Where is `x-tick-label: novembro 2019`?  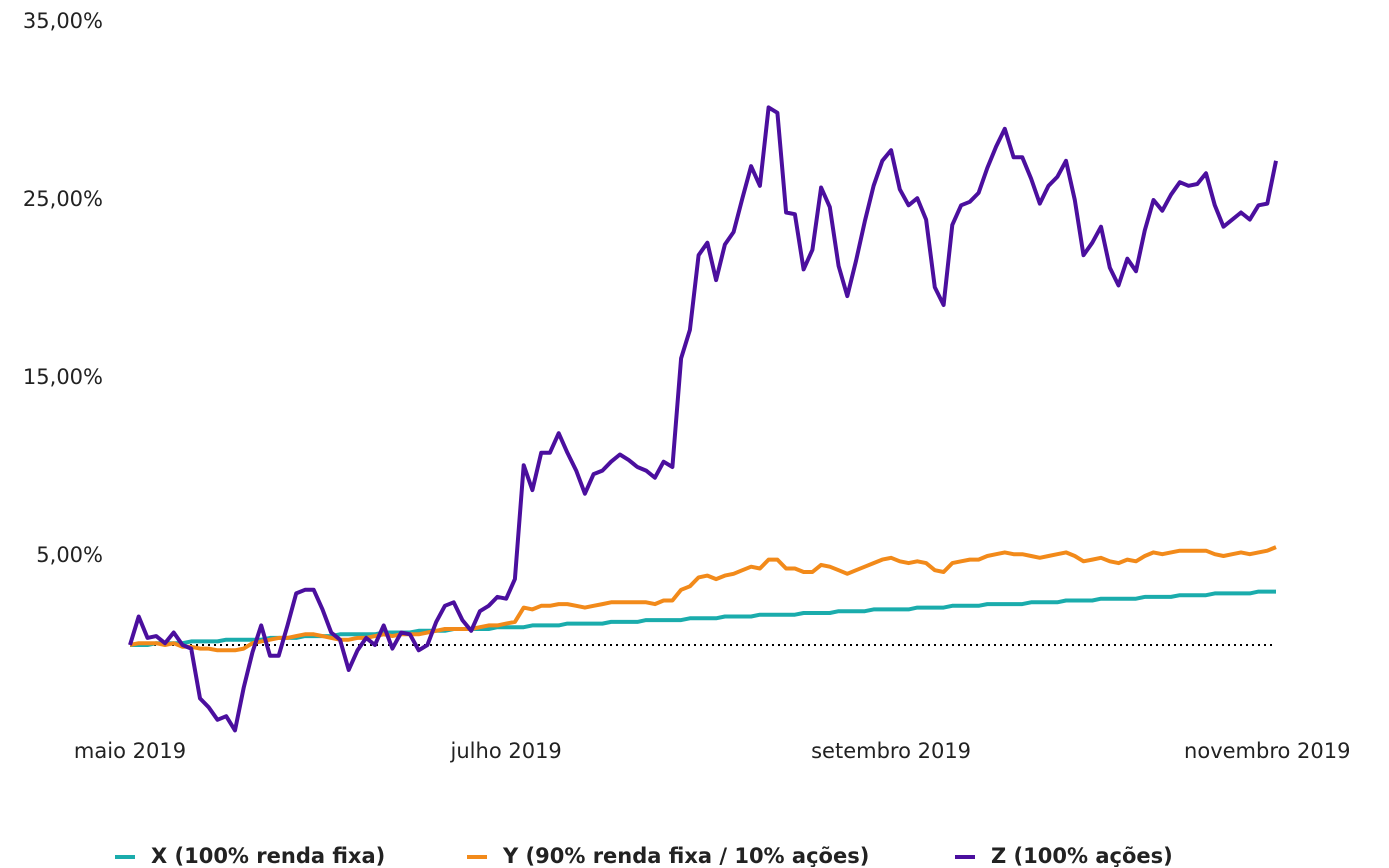
x-tick-label: novembro 2019 is located at coordinates (1267, 751).